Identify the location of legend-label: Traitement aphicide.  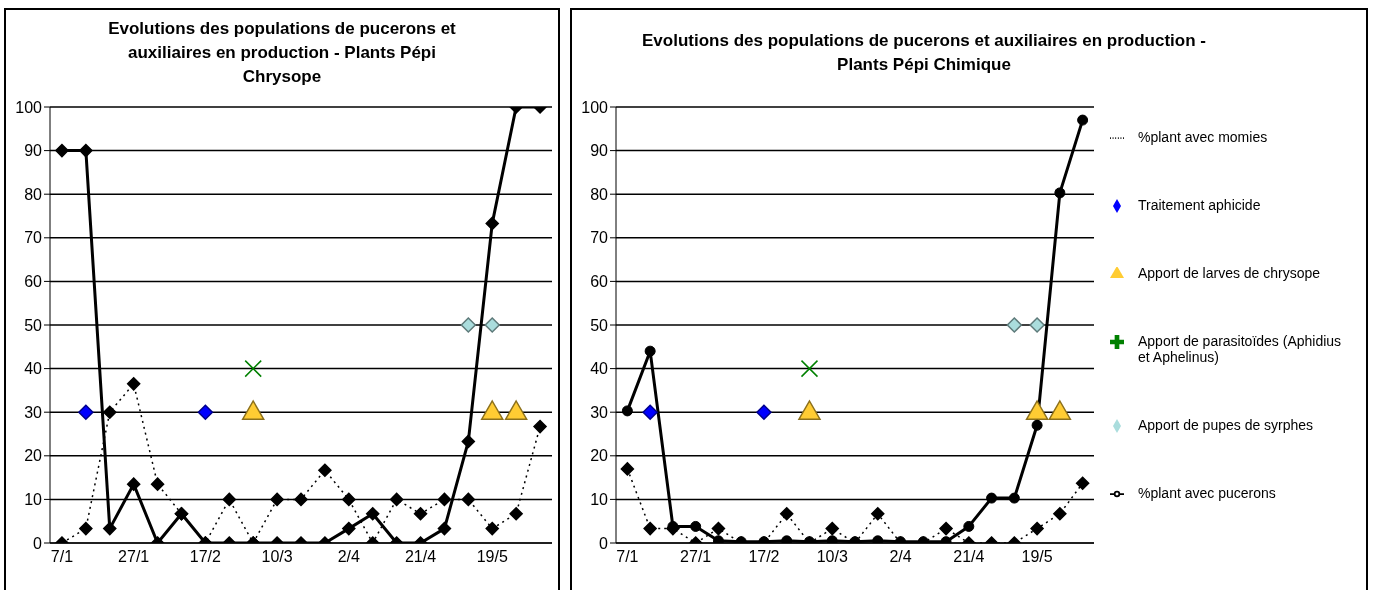
(1199, 205).